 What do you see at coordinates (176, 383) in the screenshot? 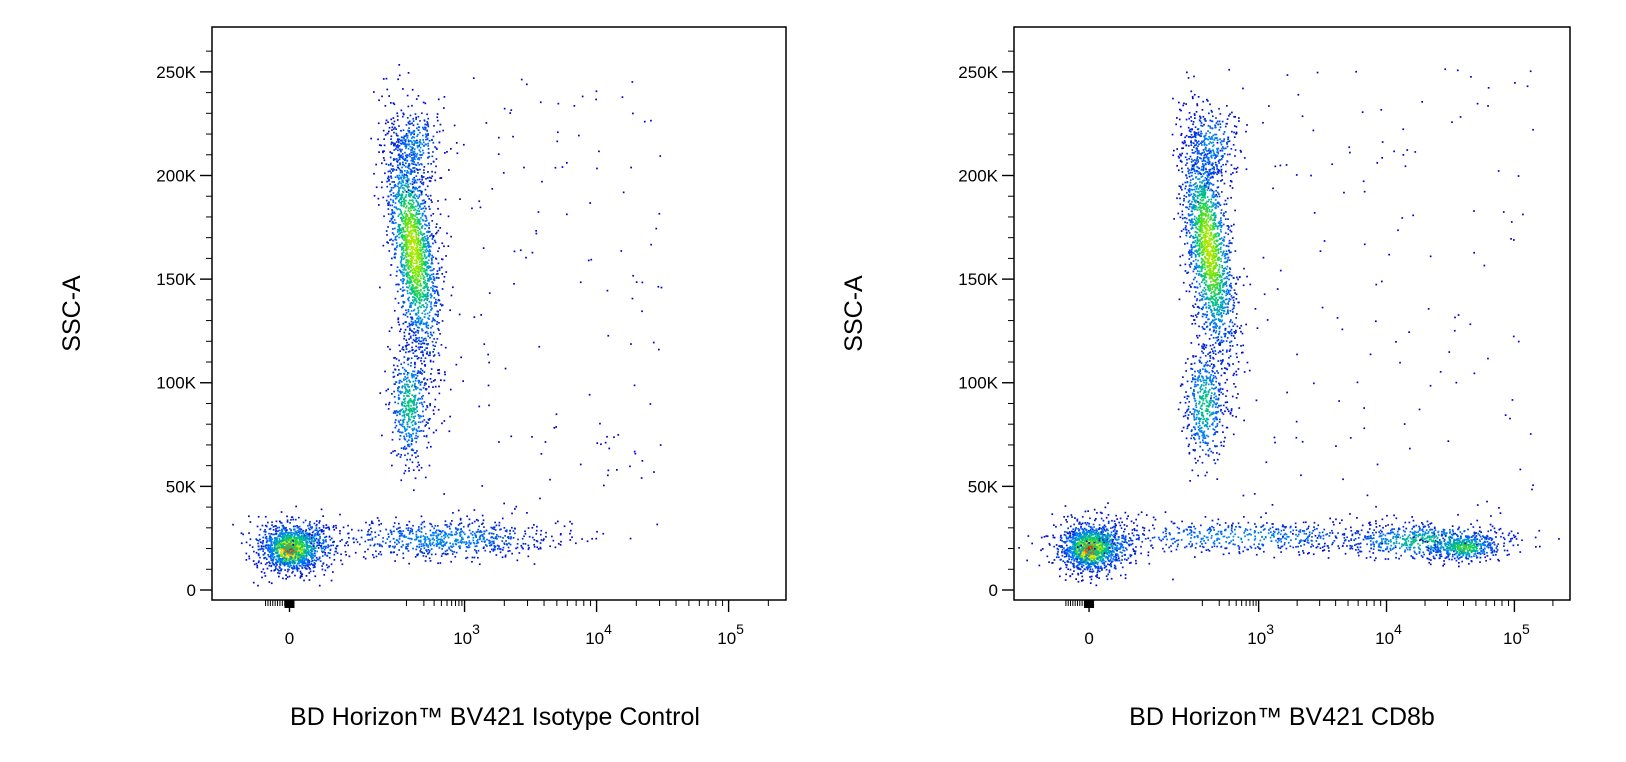
I see `y-tick-label: 100K` at bounding box center [176, 383].